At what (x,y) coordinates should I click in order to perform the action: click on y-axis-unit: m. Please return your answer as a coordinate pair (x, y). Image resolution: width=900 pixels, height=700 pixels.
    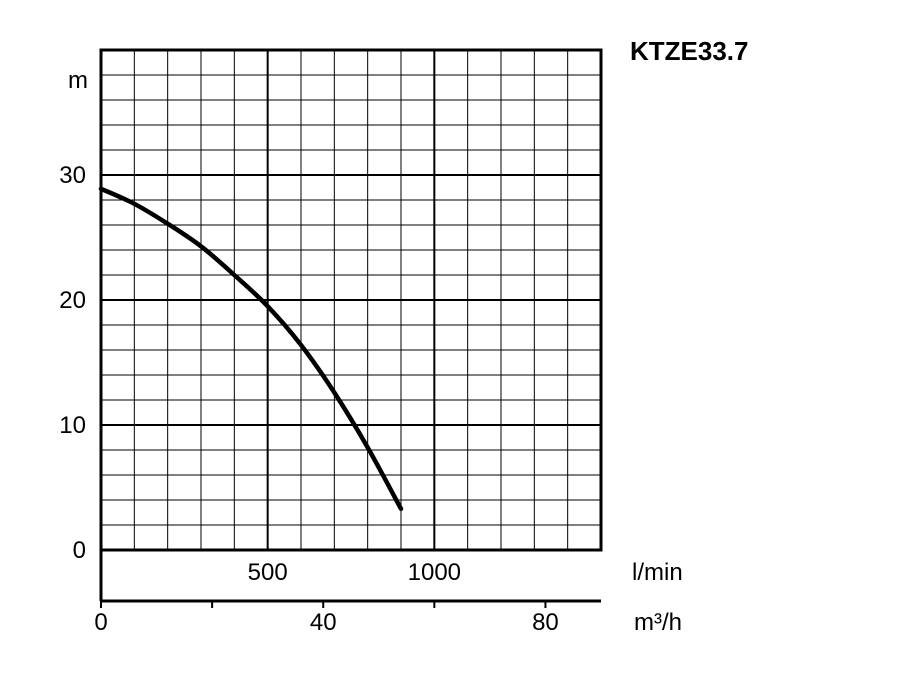
    Looking at the image, I should click on (78, 80).